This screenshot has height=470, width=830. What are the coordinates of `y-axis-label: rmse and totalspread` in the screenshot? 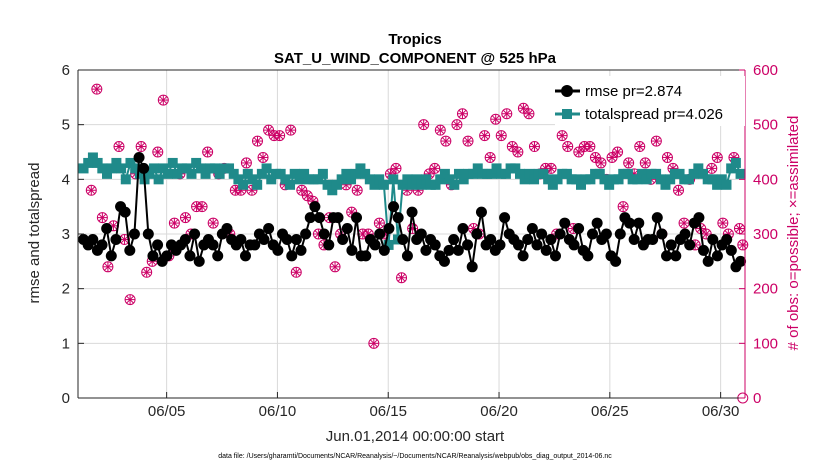 It's located at (34, 233).